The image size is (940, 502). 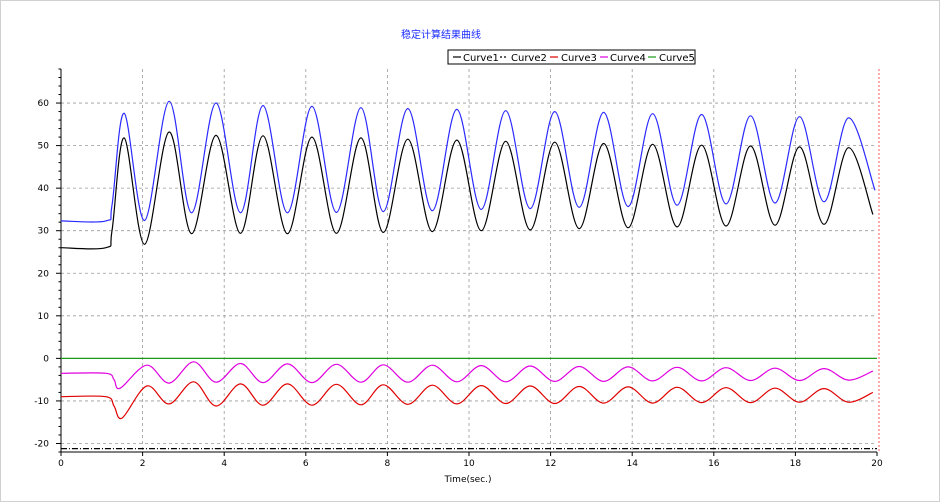 What do you see at coordinates (469, 464) in the screenshot?
I see `x-tick-label: 10` at bounding box center [469, 464].